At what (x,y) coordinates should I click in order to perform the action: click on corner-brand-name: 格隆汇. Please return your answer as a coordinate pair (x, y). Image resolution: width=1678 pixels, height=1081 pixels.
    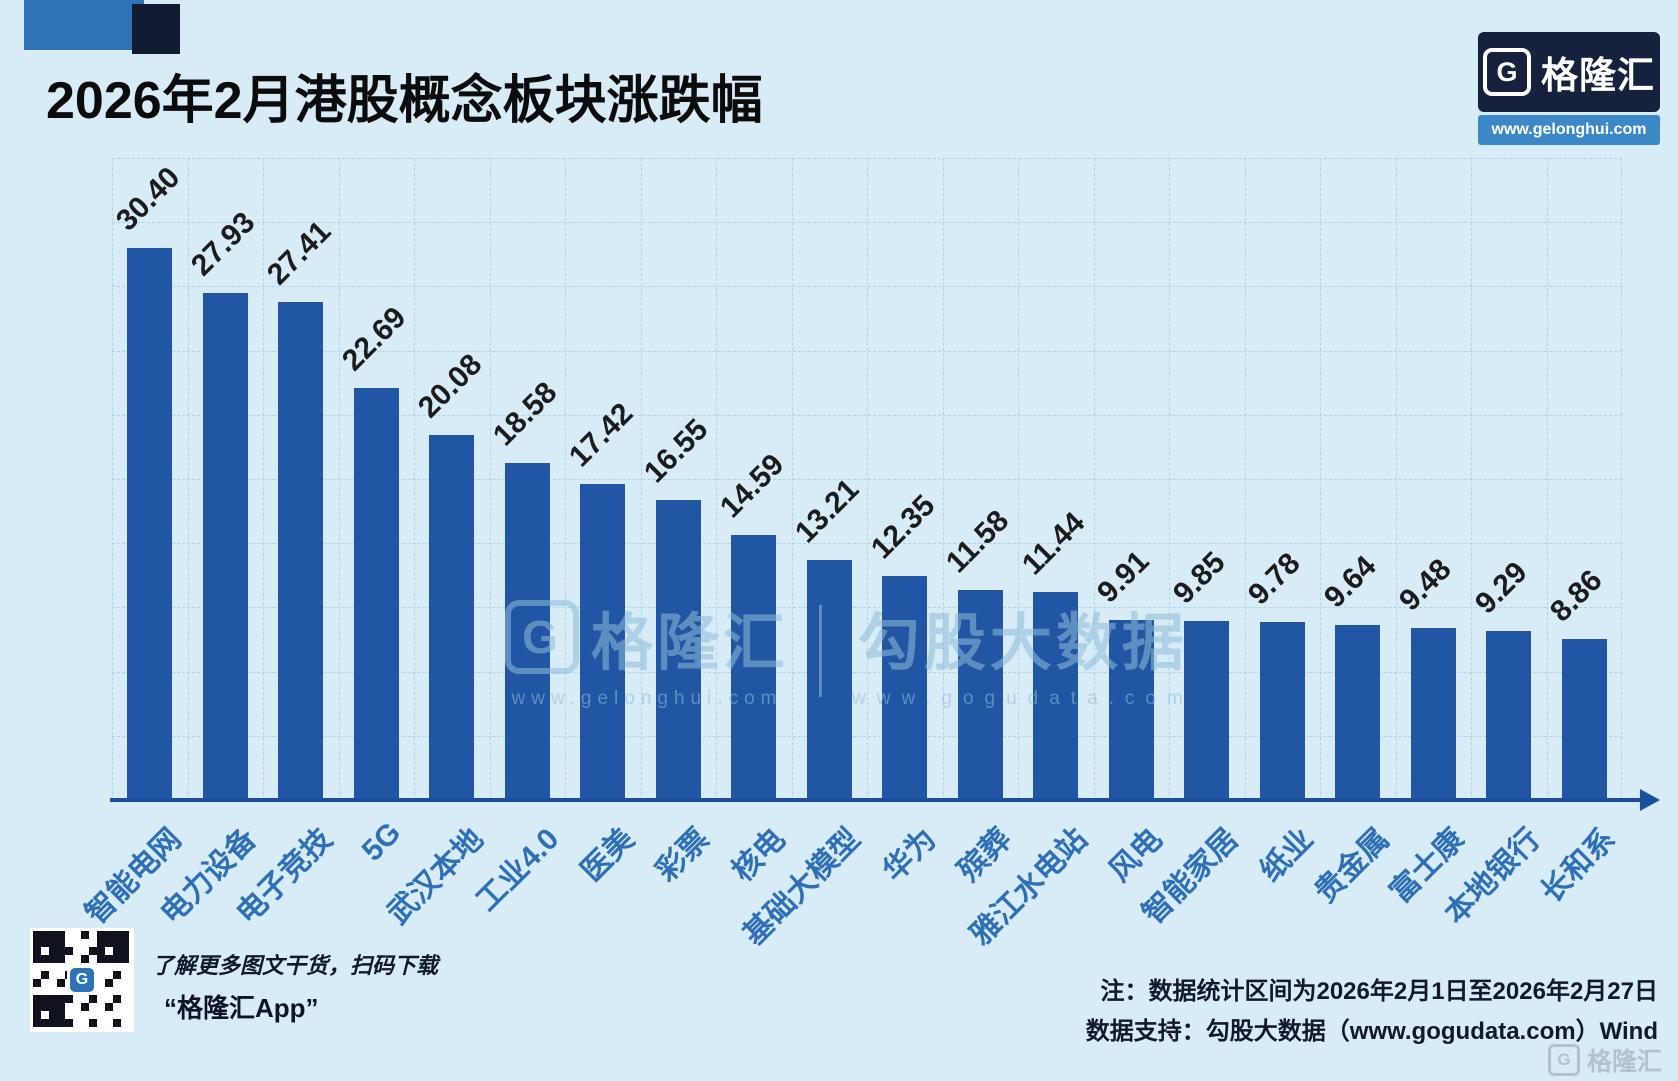
    Looking at the image, I should click on (1624, 1062).